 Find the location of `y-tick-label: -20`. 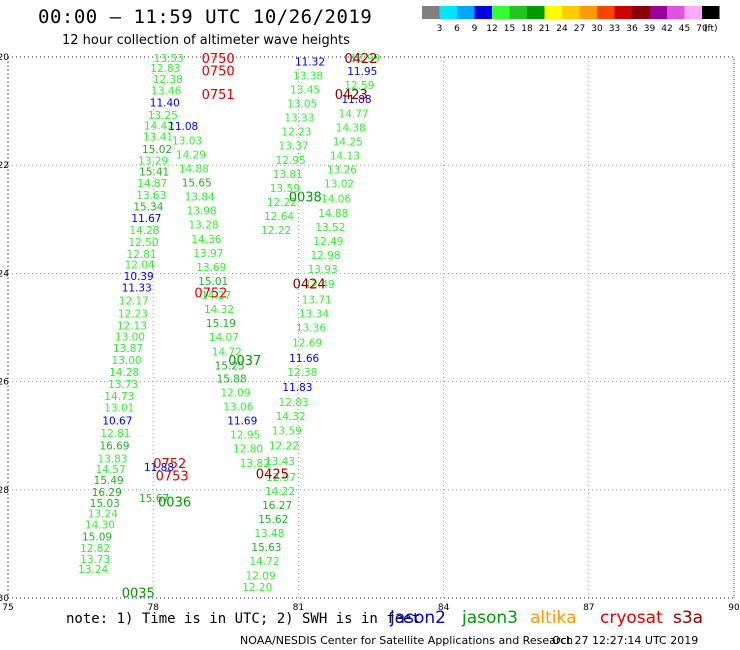

y-tick-label: -20 is located at coordinates (4, 58).